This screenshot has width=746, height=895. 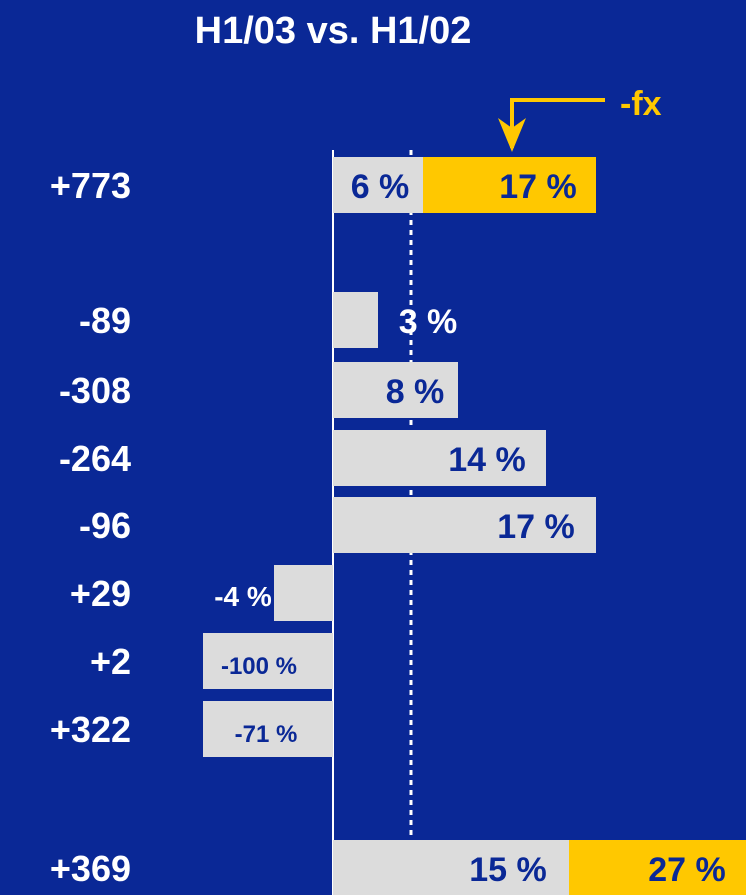 What do you see at coordinates (512, 135) in the screenshot?
I see `fx-arrow-head` at bounding box center [512, 135].